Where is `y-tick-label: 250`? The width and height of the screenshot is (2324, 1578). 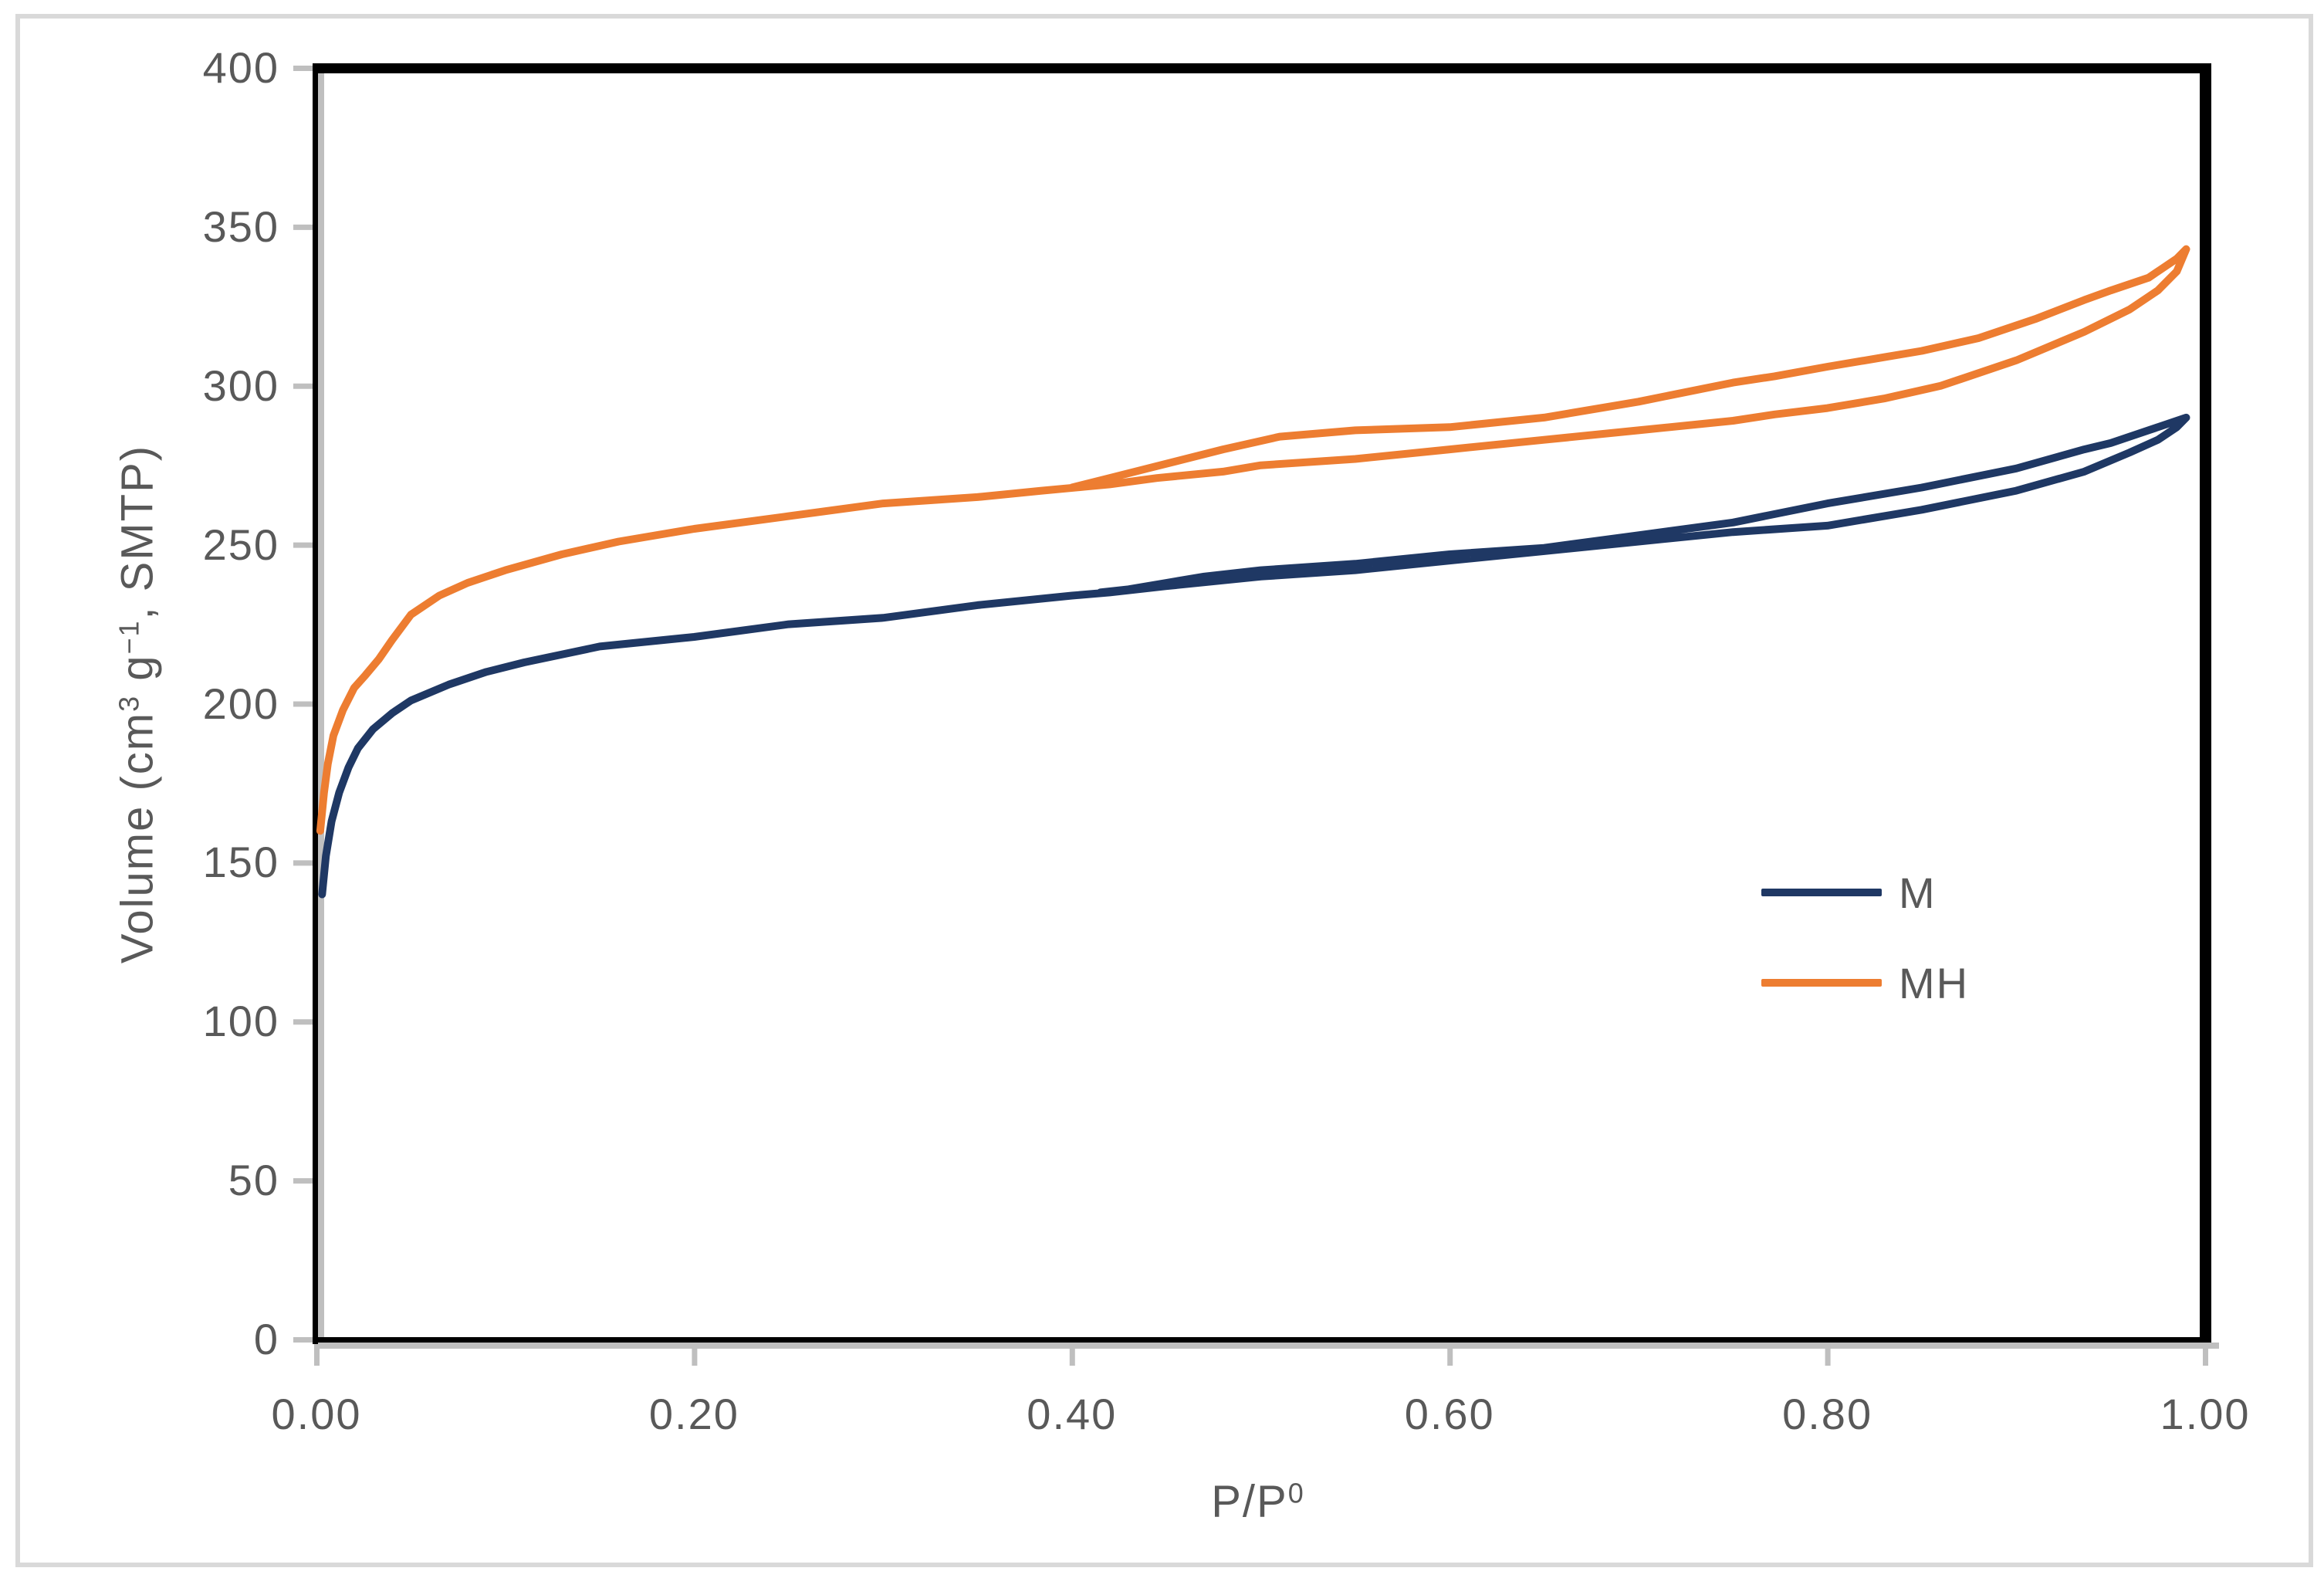 y-tick-label: 250 is located at coordinates (240, 545).